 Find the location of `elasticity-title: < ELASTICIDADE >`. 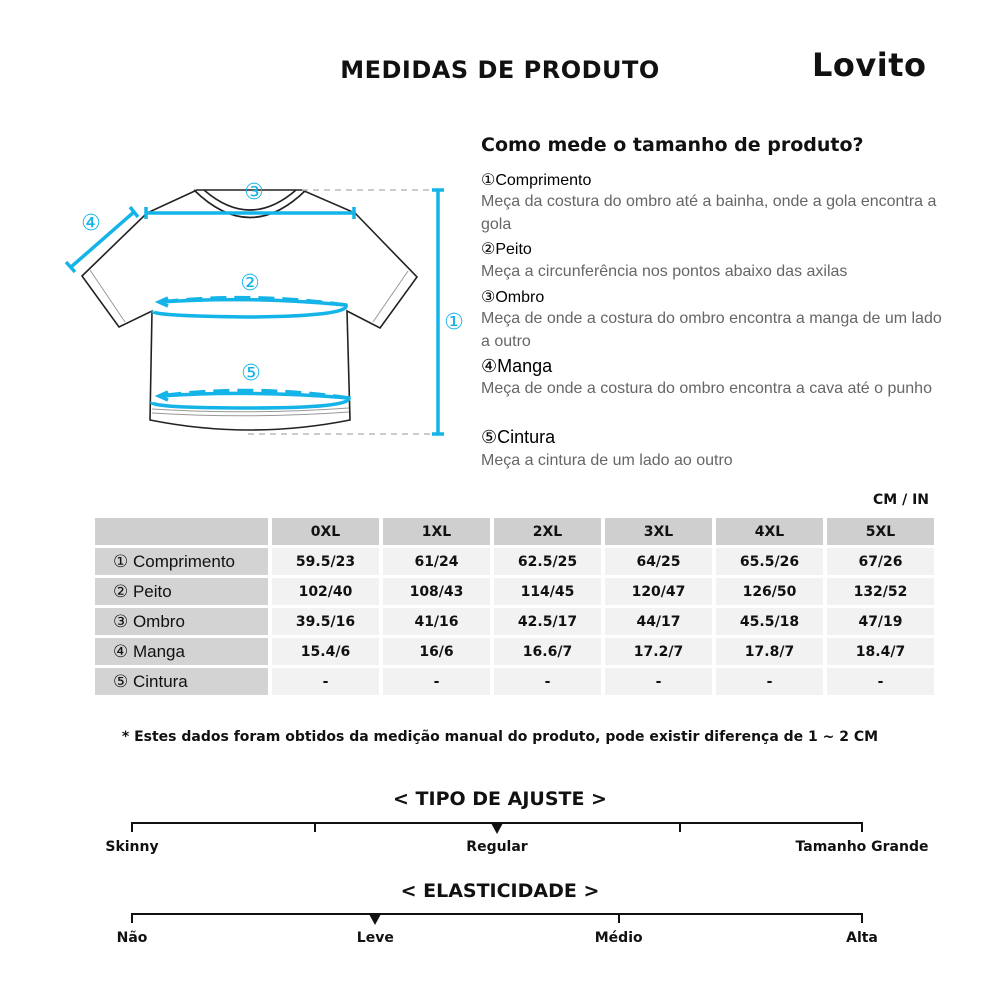

elasticity-title: < ELASTICIDADE > is located at coordinates (500, 891).